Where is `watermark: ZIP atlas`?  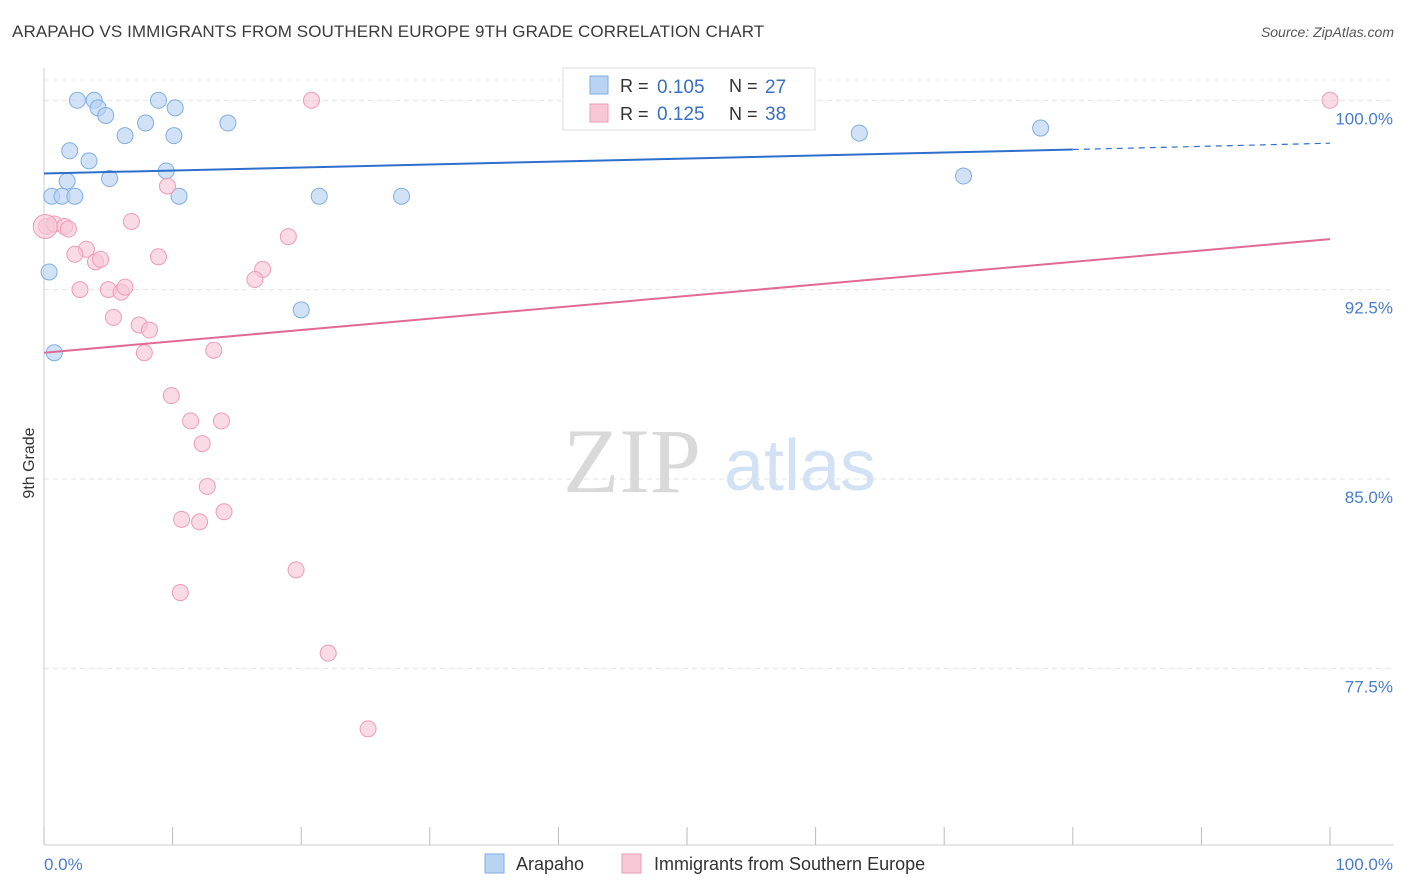 watermark: ZIP atlas is located at coordinates (719, 461).